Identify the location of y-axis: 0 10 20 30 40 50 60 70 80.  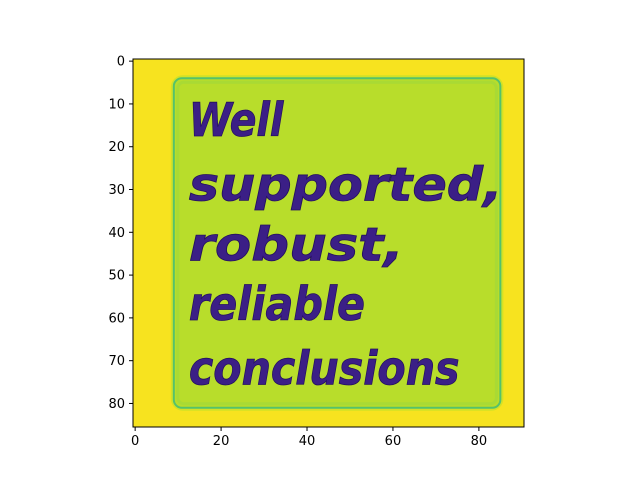
(120, 233).